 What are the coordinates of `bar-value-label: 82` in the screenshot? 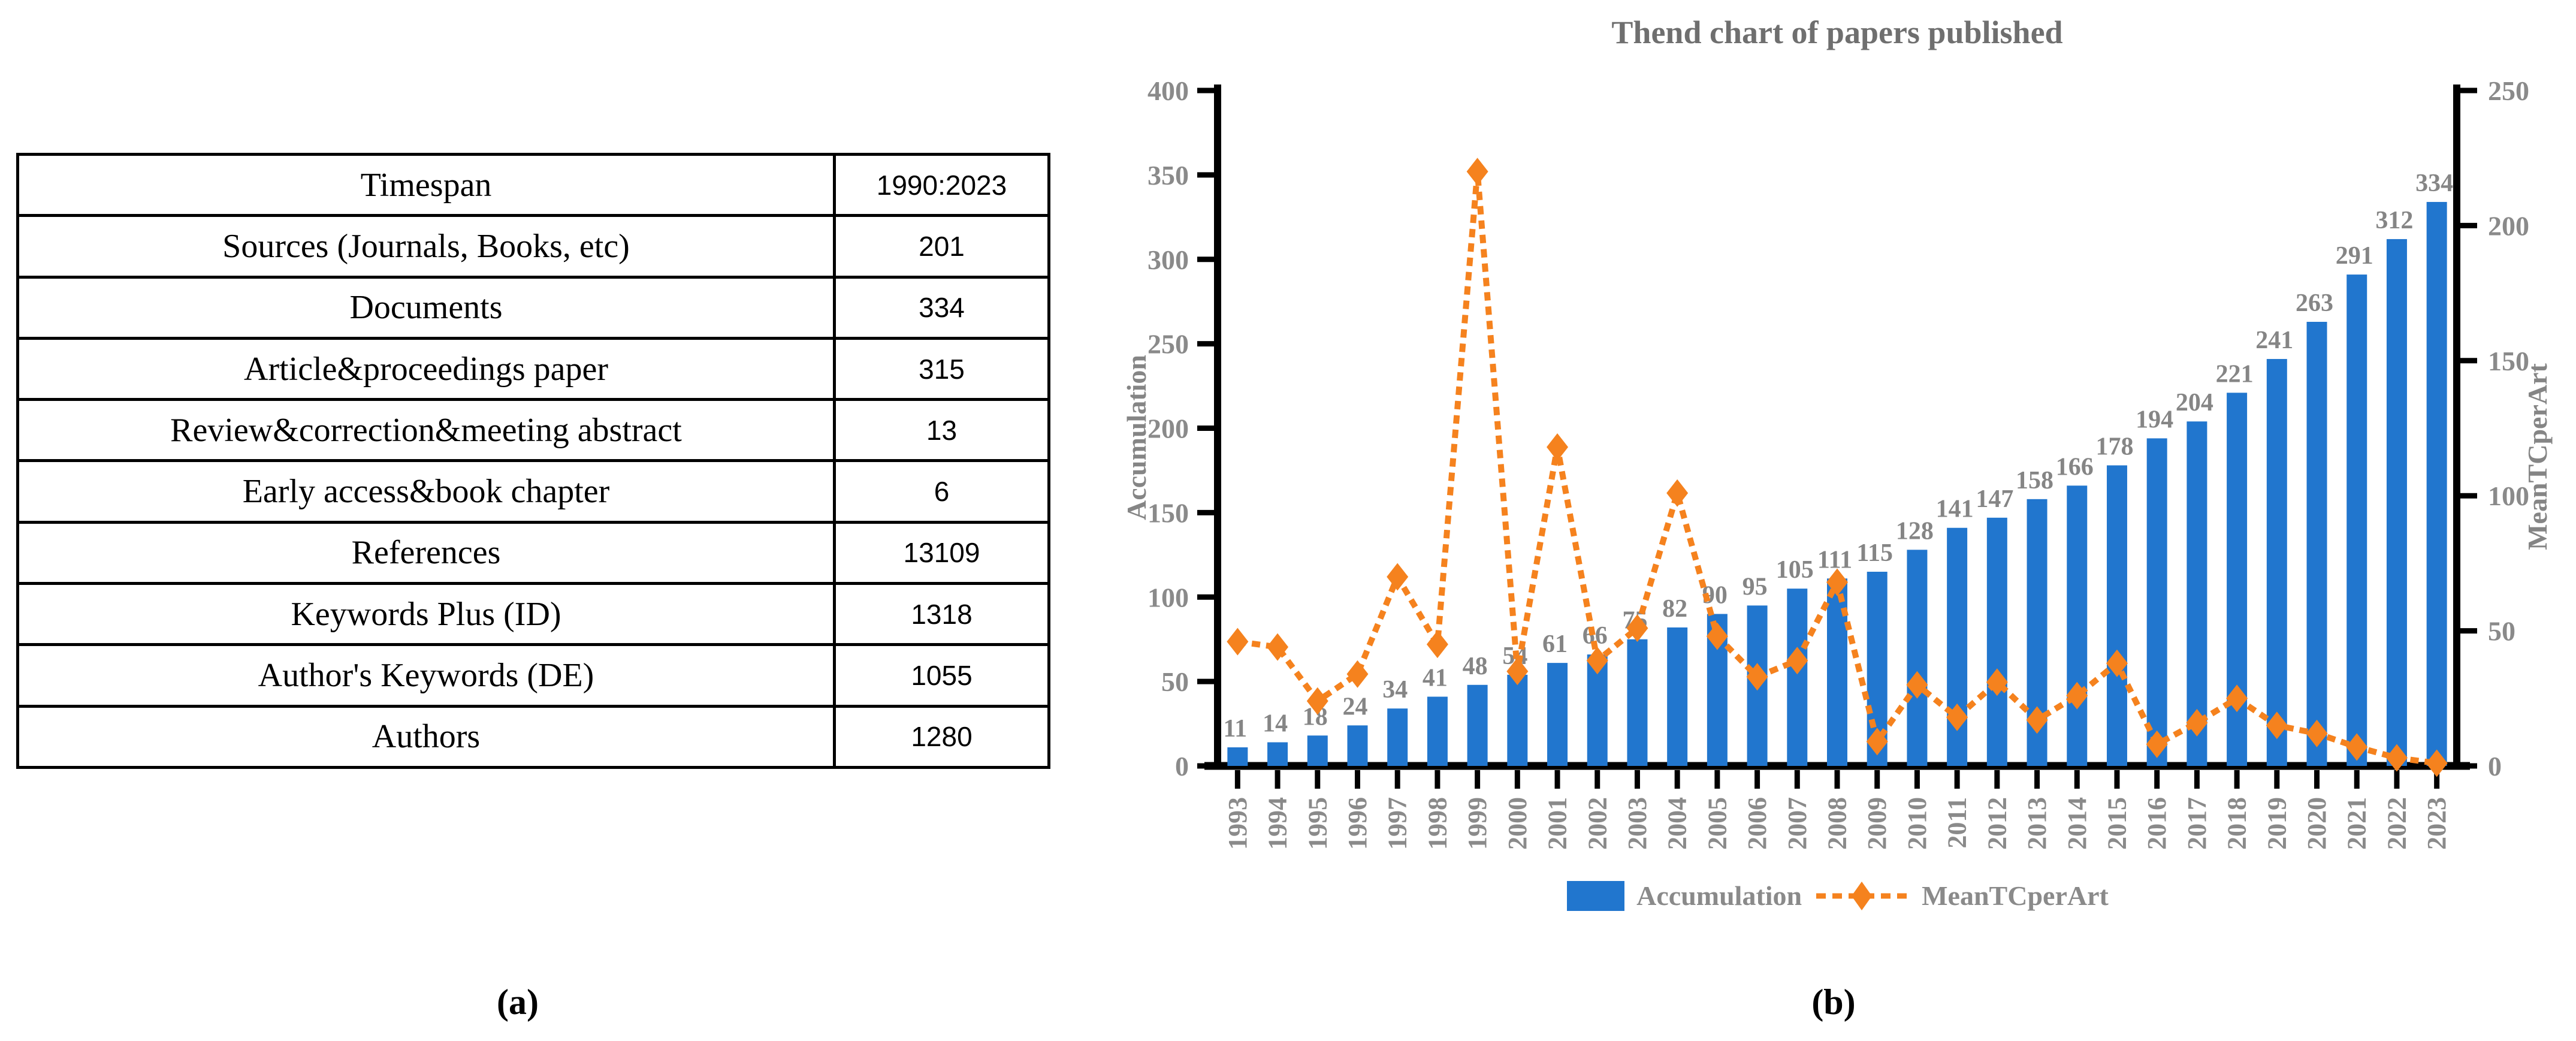 It's located at (1675, 609).